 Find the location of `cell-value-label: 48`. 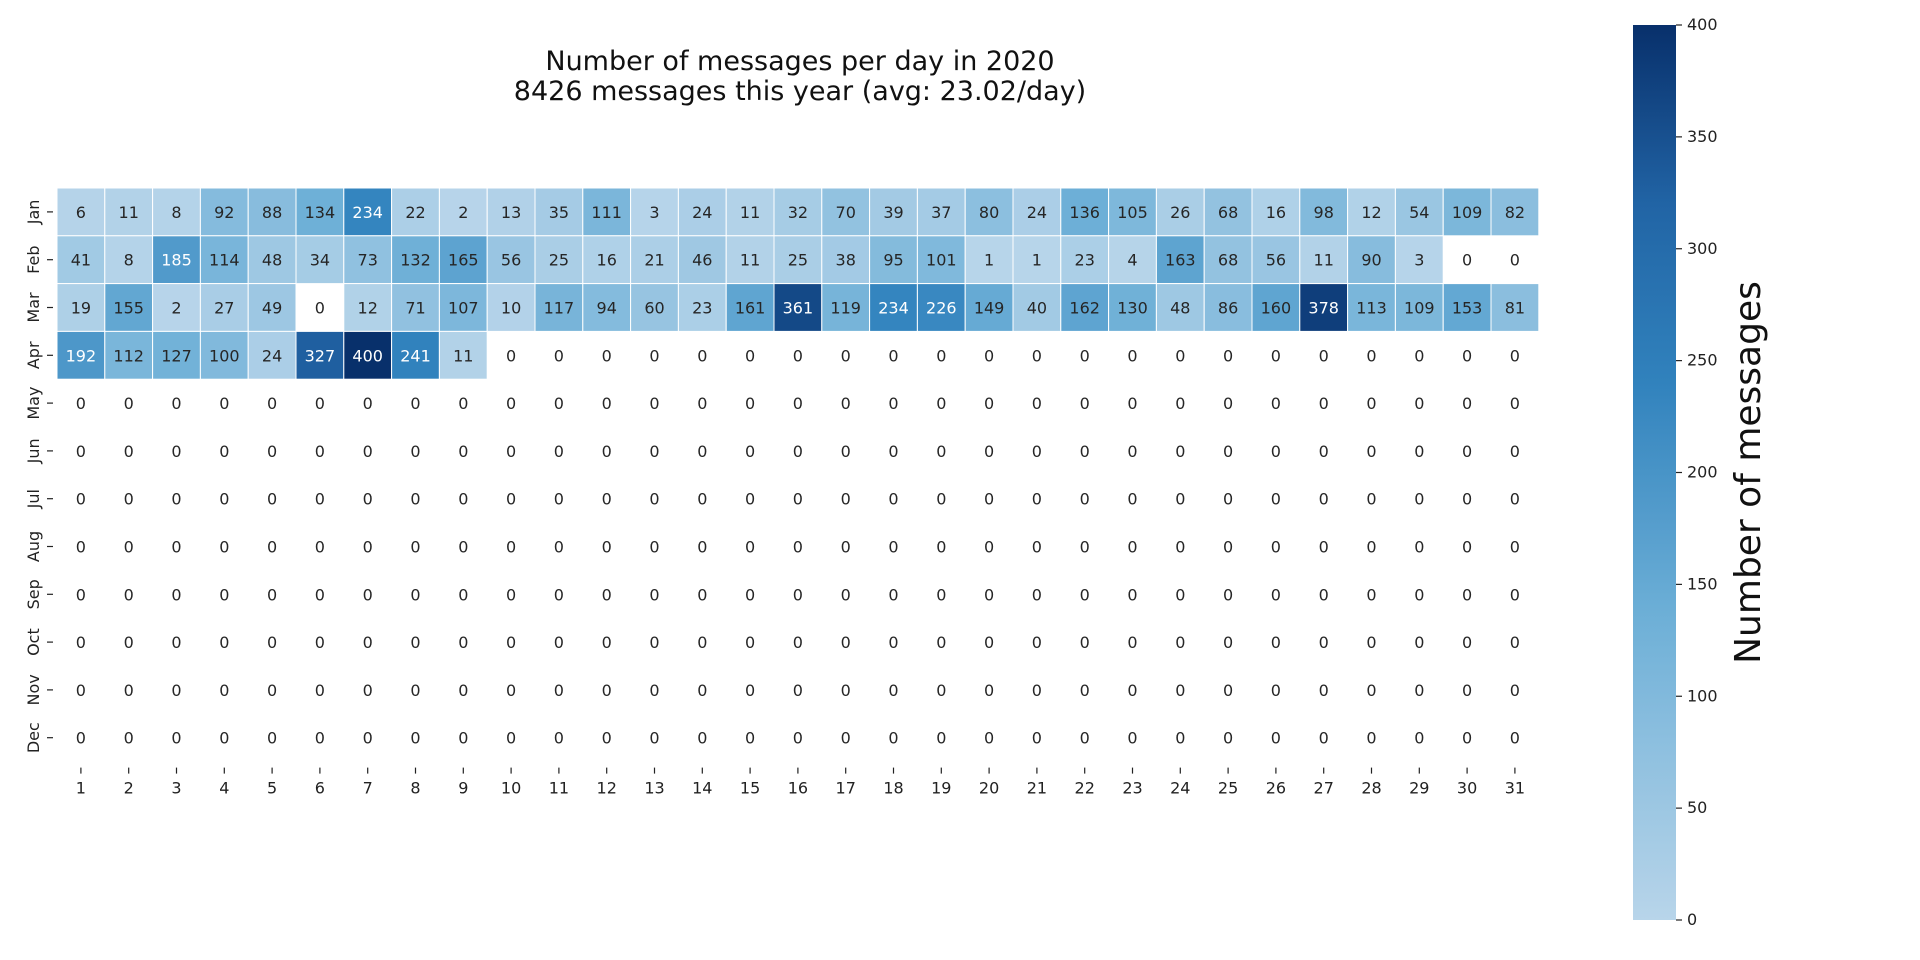

cell-value-label: 48 is located at coordinates (1180, 308).